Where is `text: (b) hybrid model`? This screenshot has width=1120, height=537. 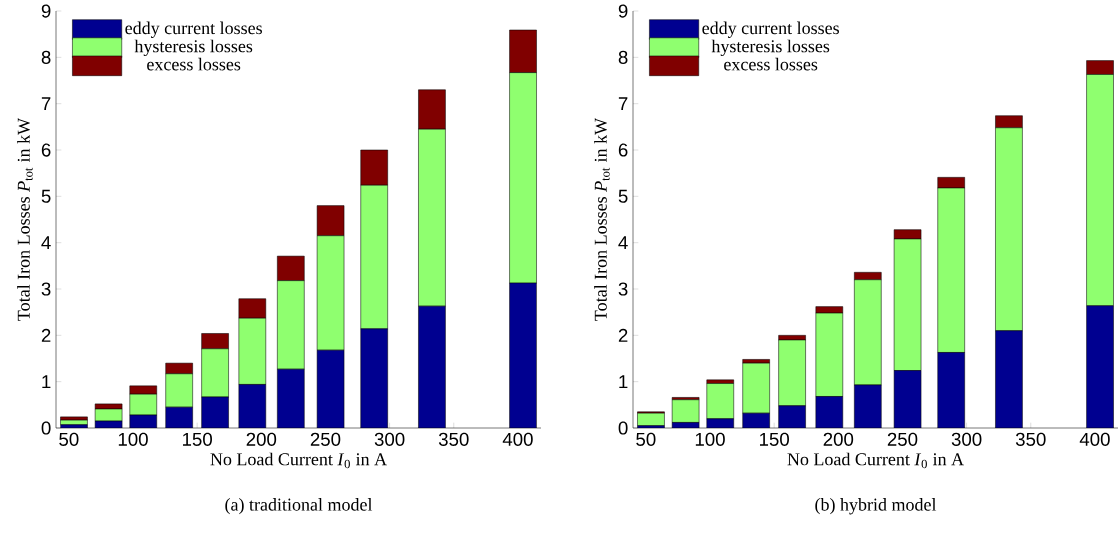
text: (b) hybrid model is located at coordinates (876, 506).